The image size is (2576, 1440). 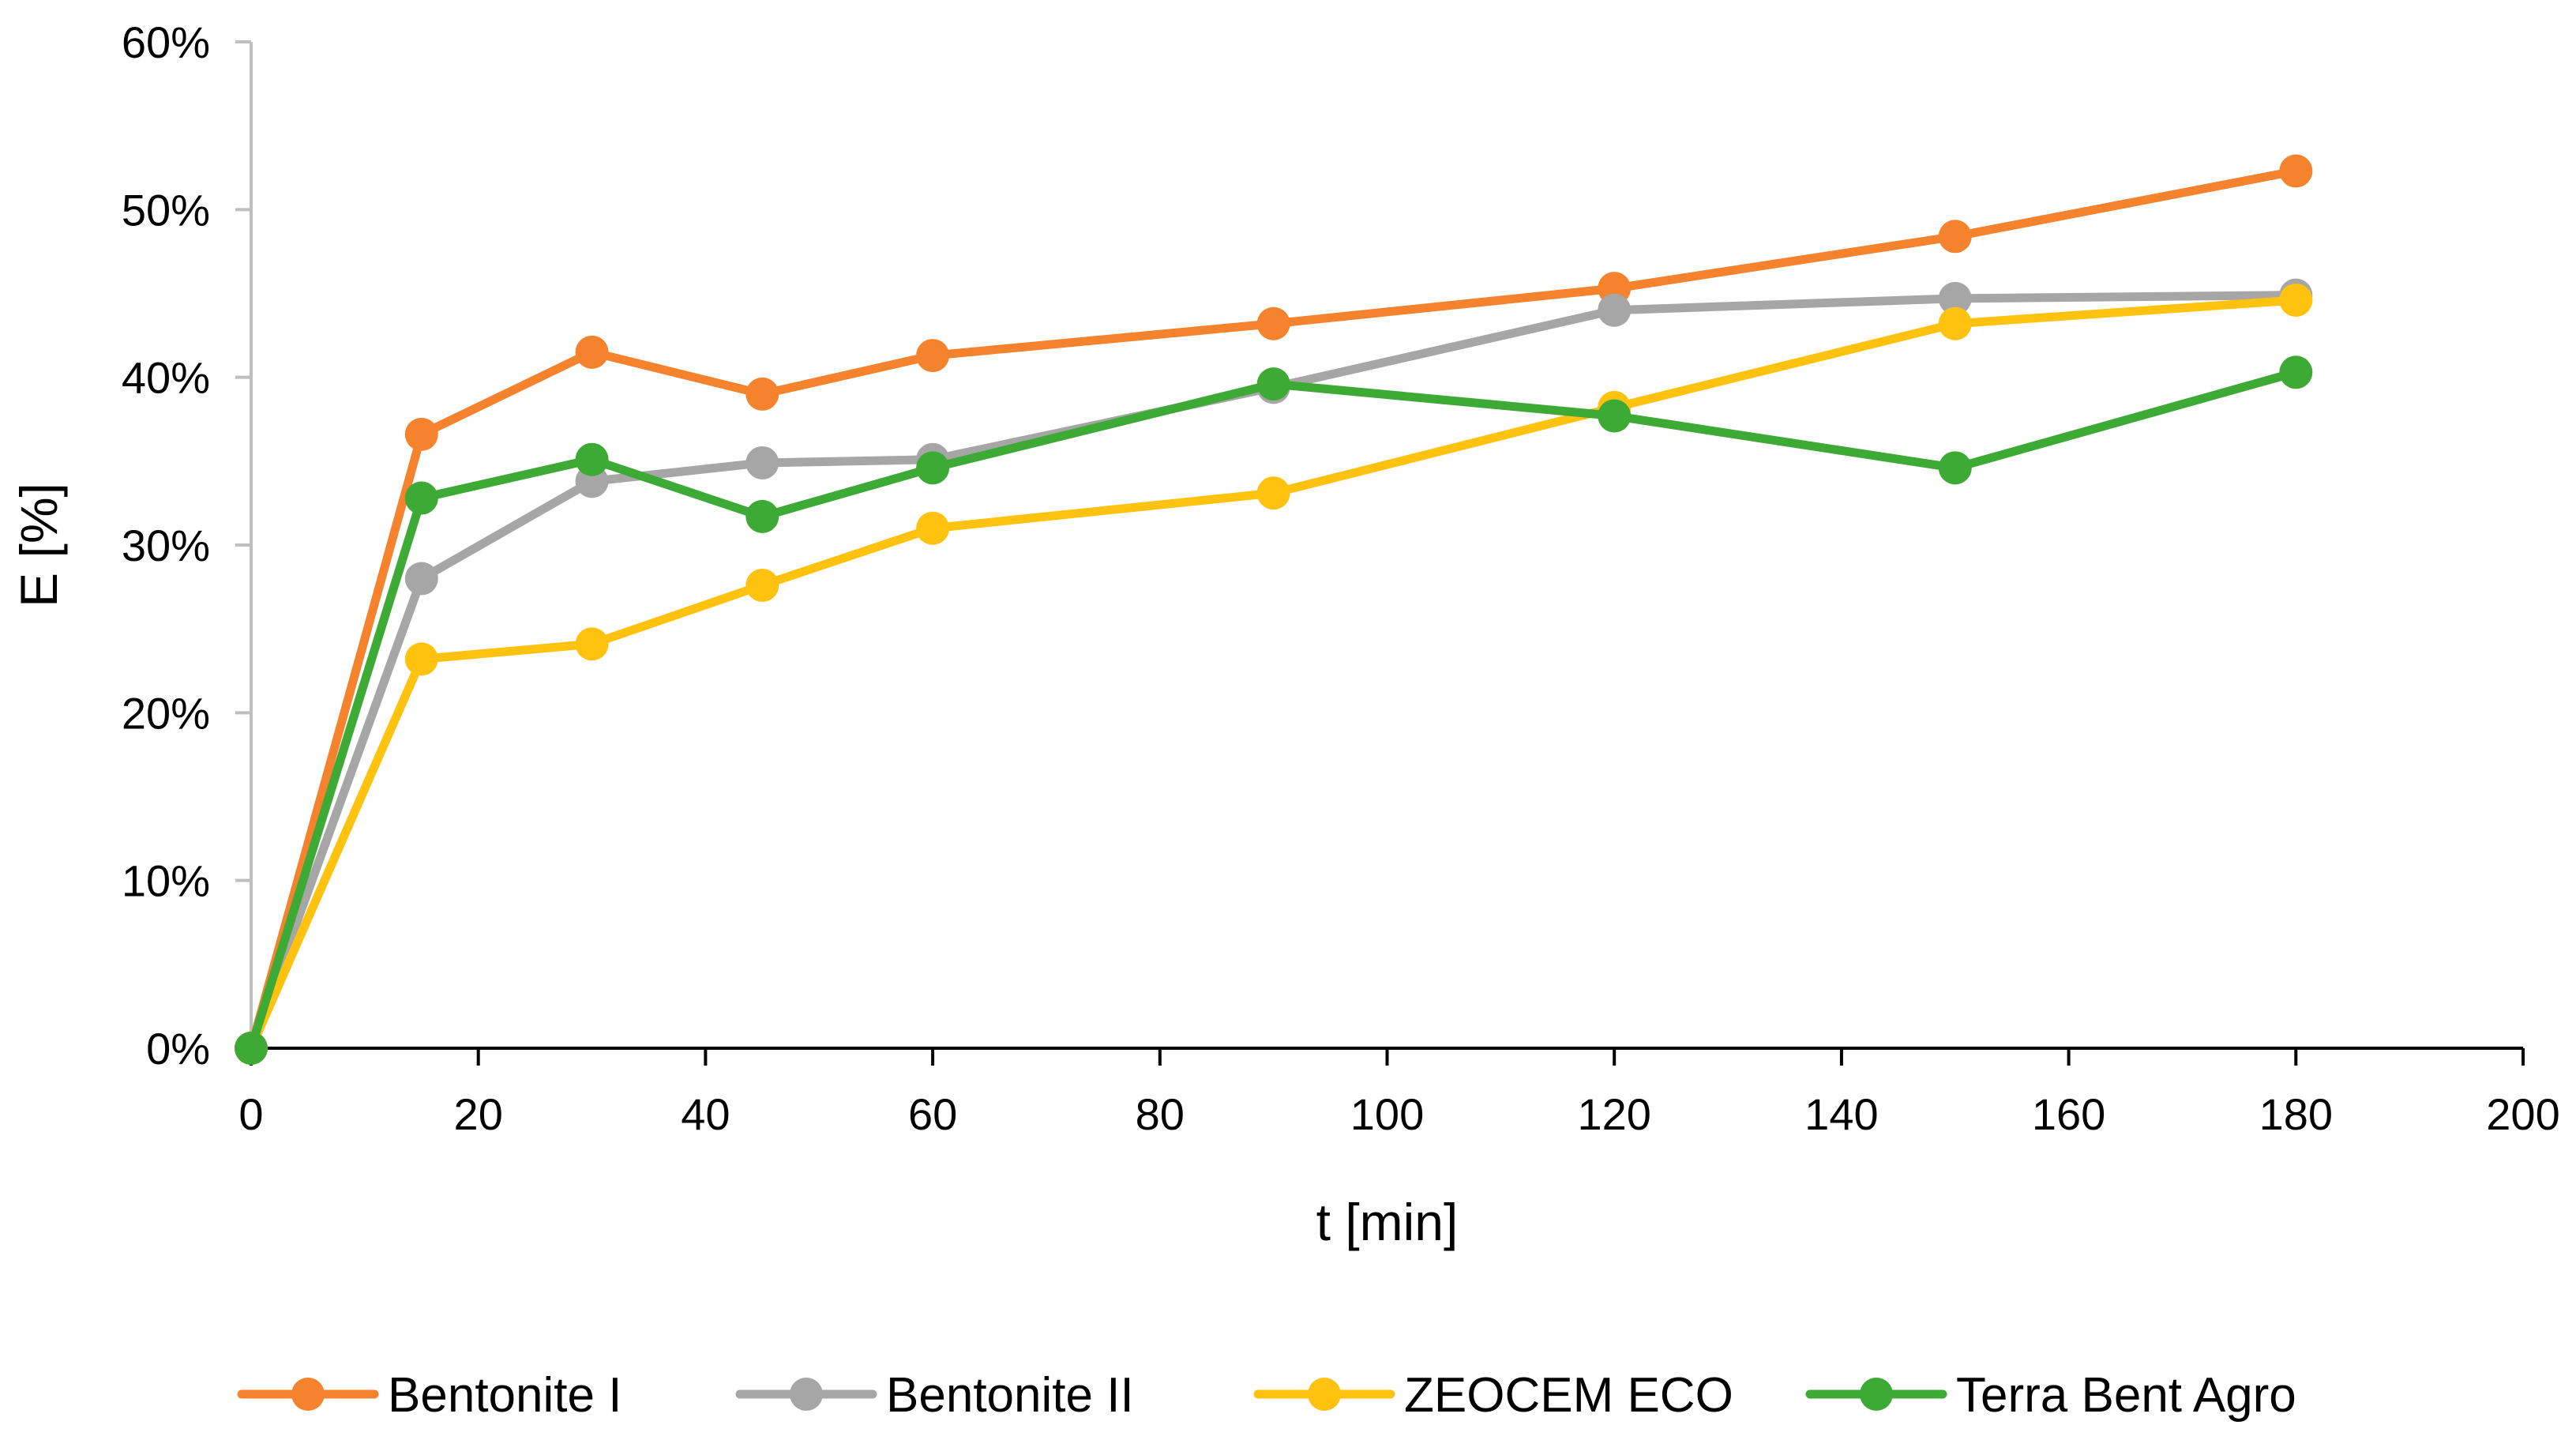 What do you see at coordinates (178, 1048) in the screenshot?
I see `y-tick-label: 0%` at bounding box center [178, 1048].